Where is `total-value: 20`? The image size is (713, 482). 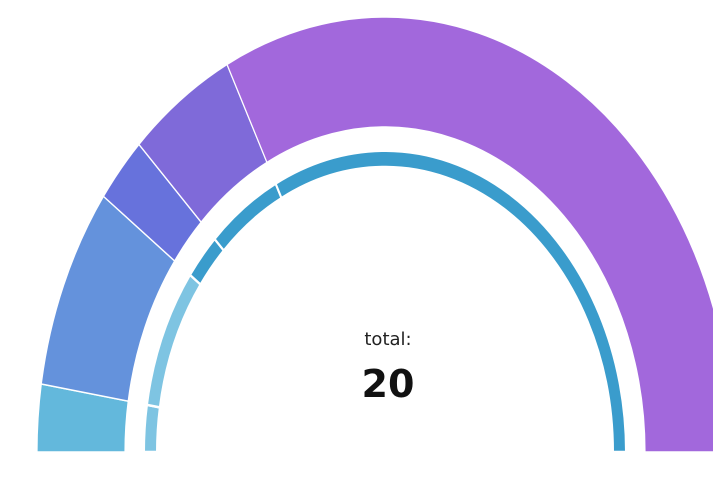
total-value: 20 is located at coordinates (388, 384).